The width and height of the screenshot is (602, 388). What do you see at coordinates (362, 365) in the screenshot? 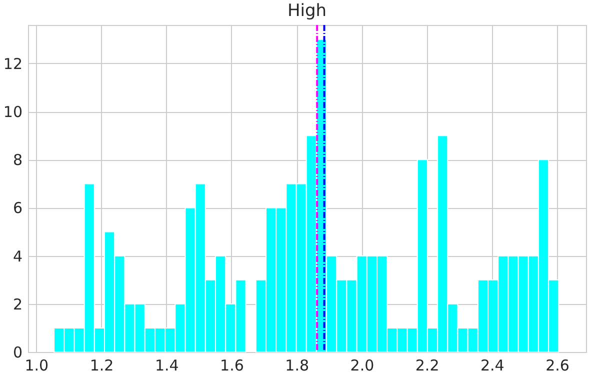
I see `x-tick-label: 2.0` at bounding box center [362, 365].